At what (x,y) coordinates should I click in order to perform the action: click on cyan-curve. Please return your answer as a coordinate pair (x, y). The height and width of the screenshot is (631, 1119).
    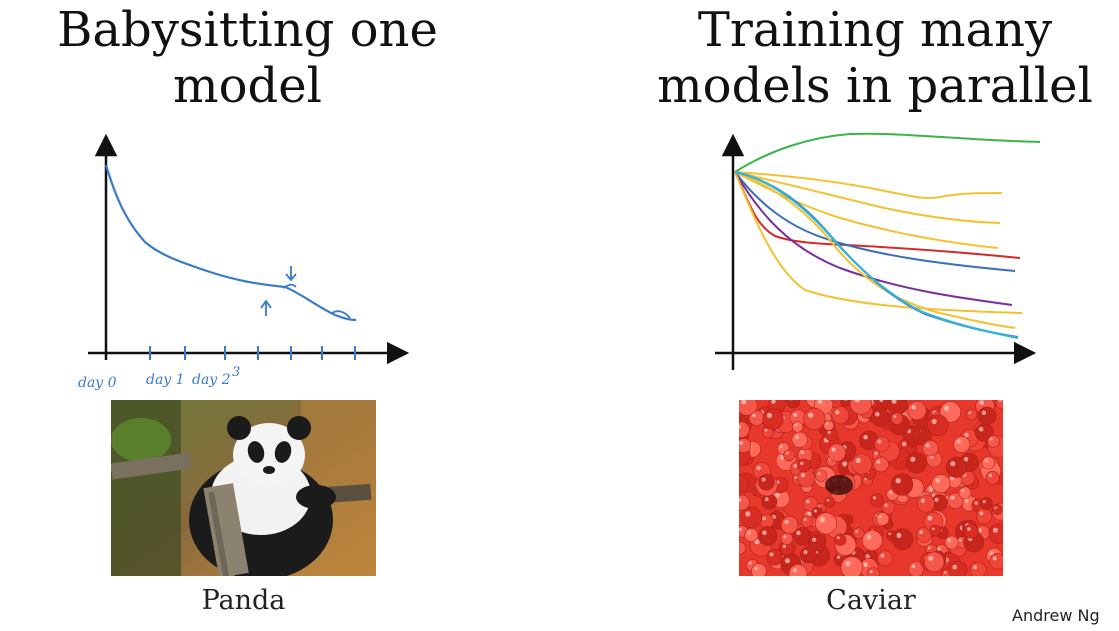
    Looking at the image, I should click on (876, 255).